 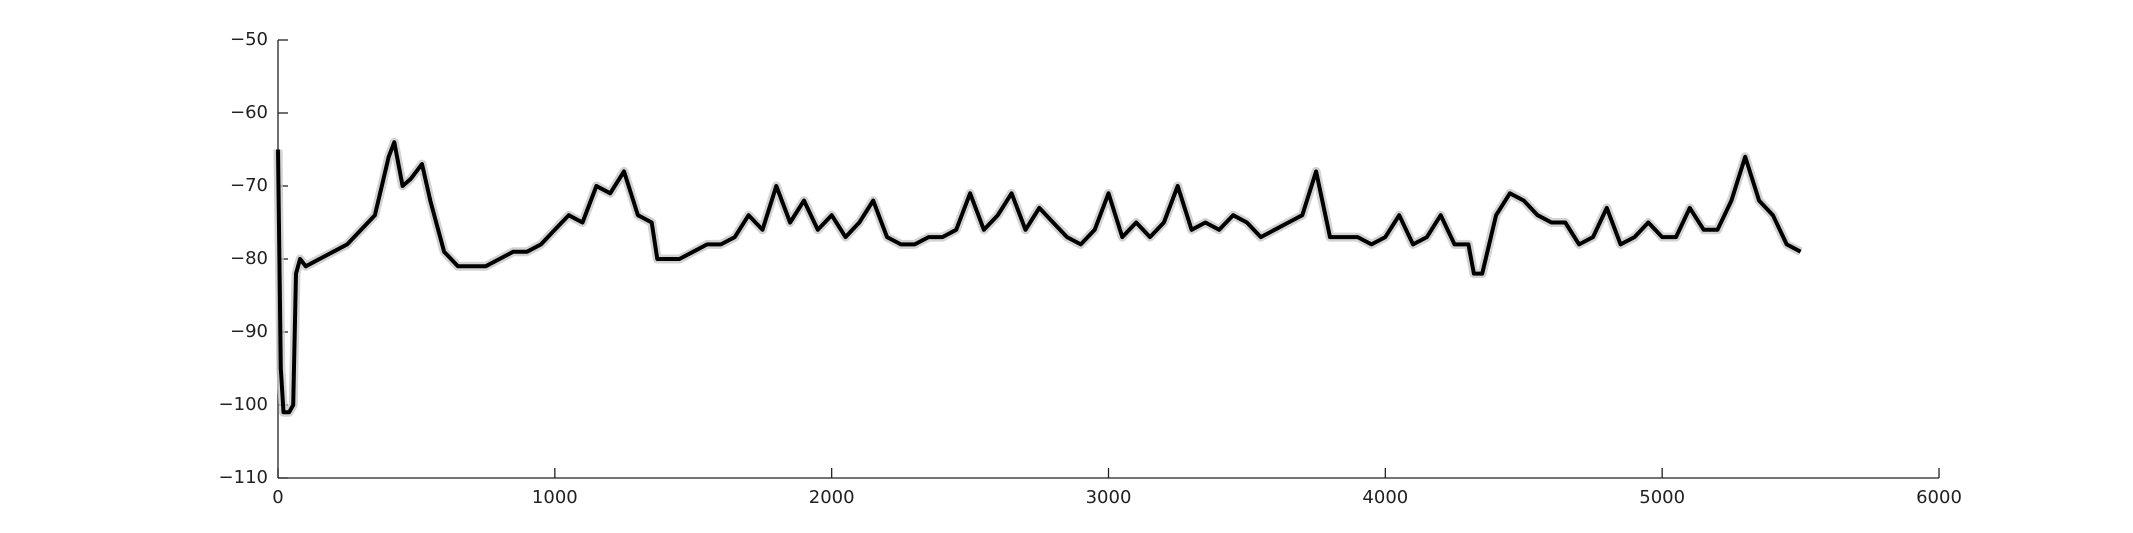 I want to click on y-tick-label: −110, so click(x=243, y=477).